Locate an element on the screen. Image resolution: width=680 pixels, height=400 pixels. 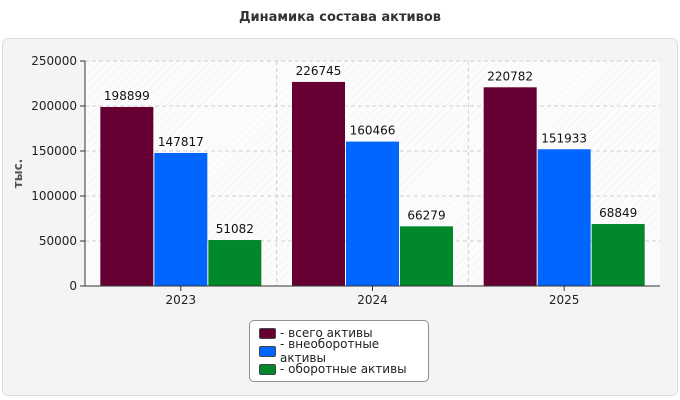
bar-value-label: 160466 is located at coordinates (373, 131).